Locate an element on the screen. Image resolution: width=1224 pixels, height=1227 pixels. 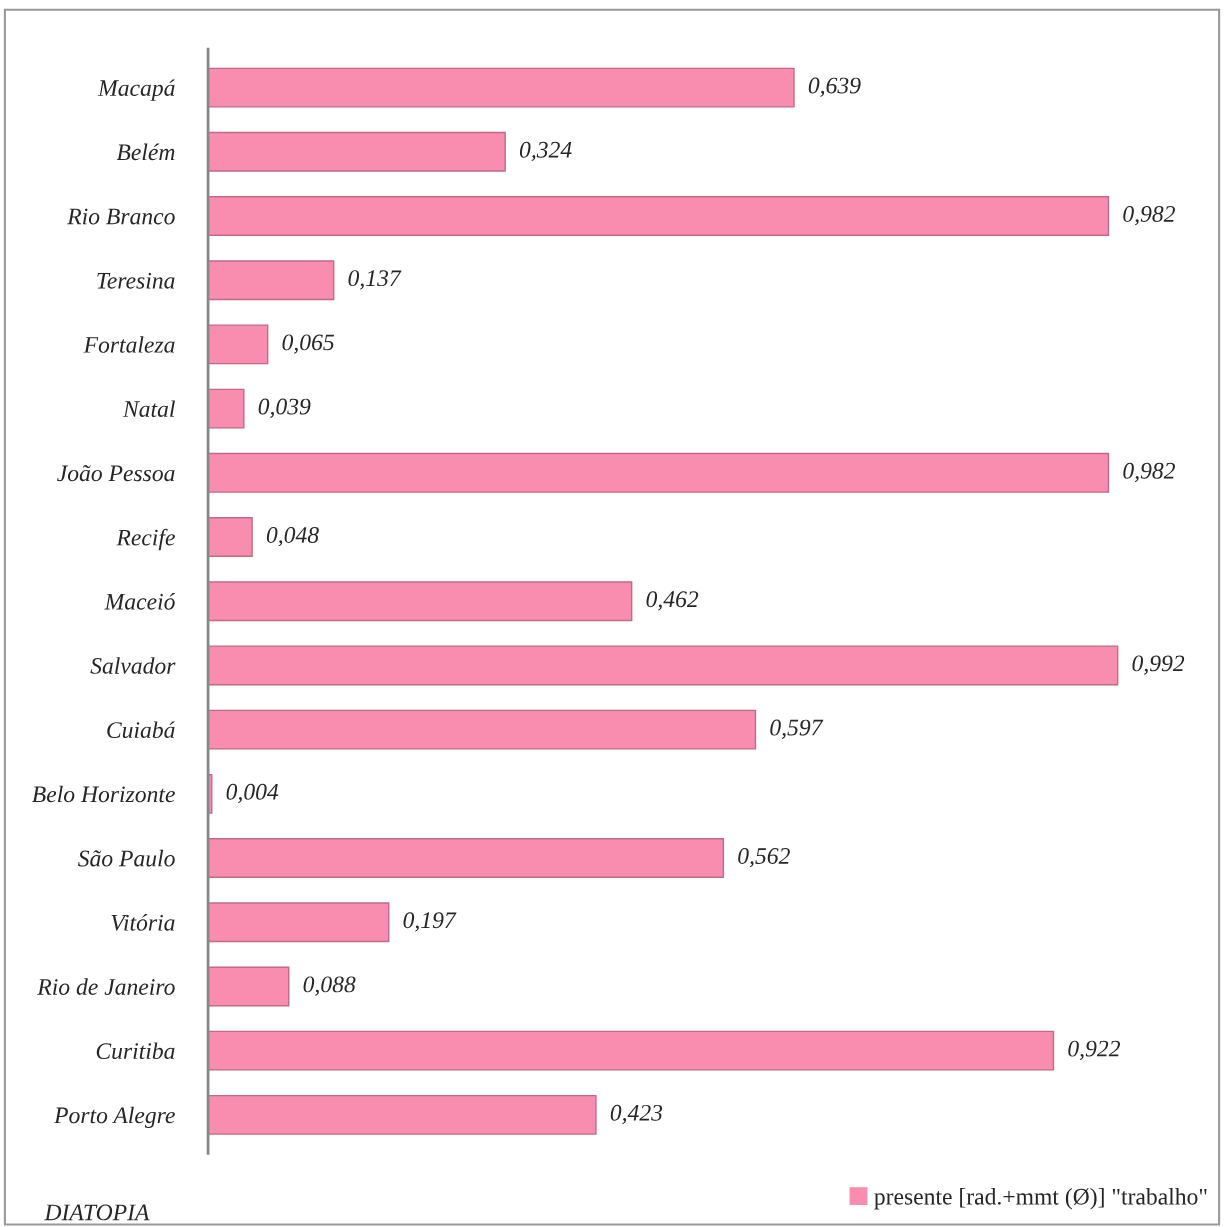
data-label: 0,004 is located at coordinates (252, 793).